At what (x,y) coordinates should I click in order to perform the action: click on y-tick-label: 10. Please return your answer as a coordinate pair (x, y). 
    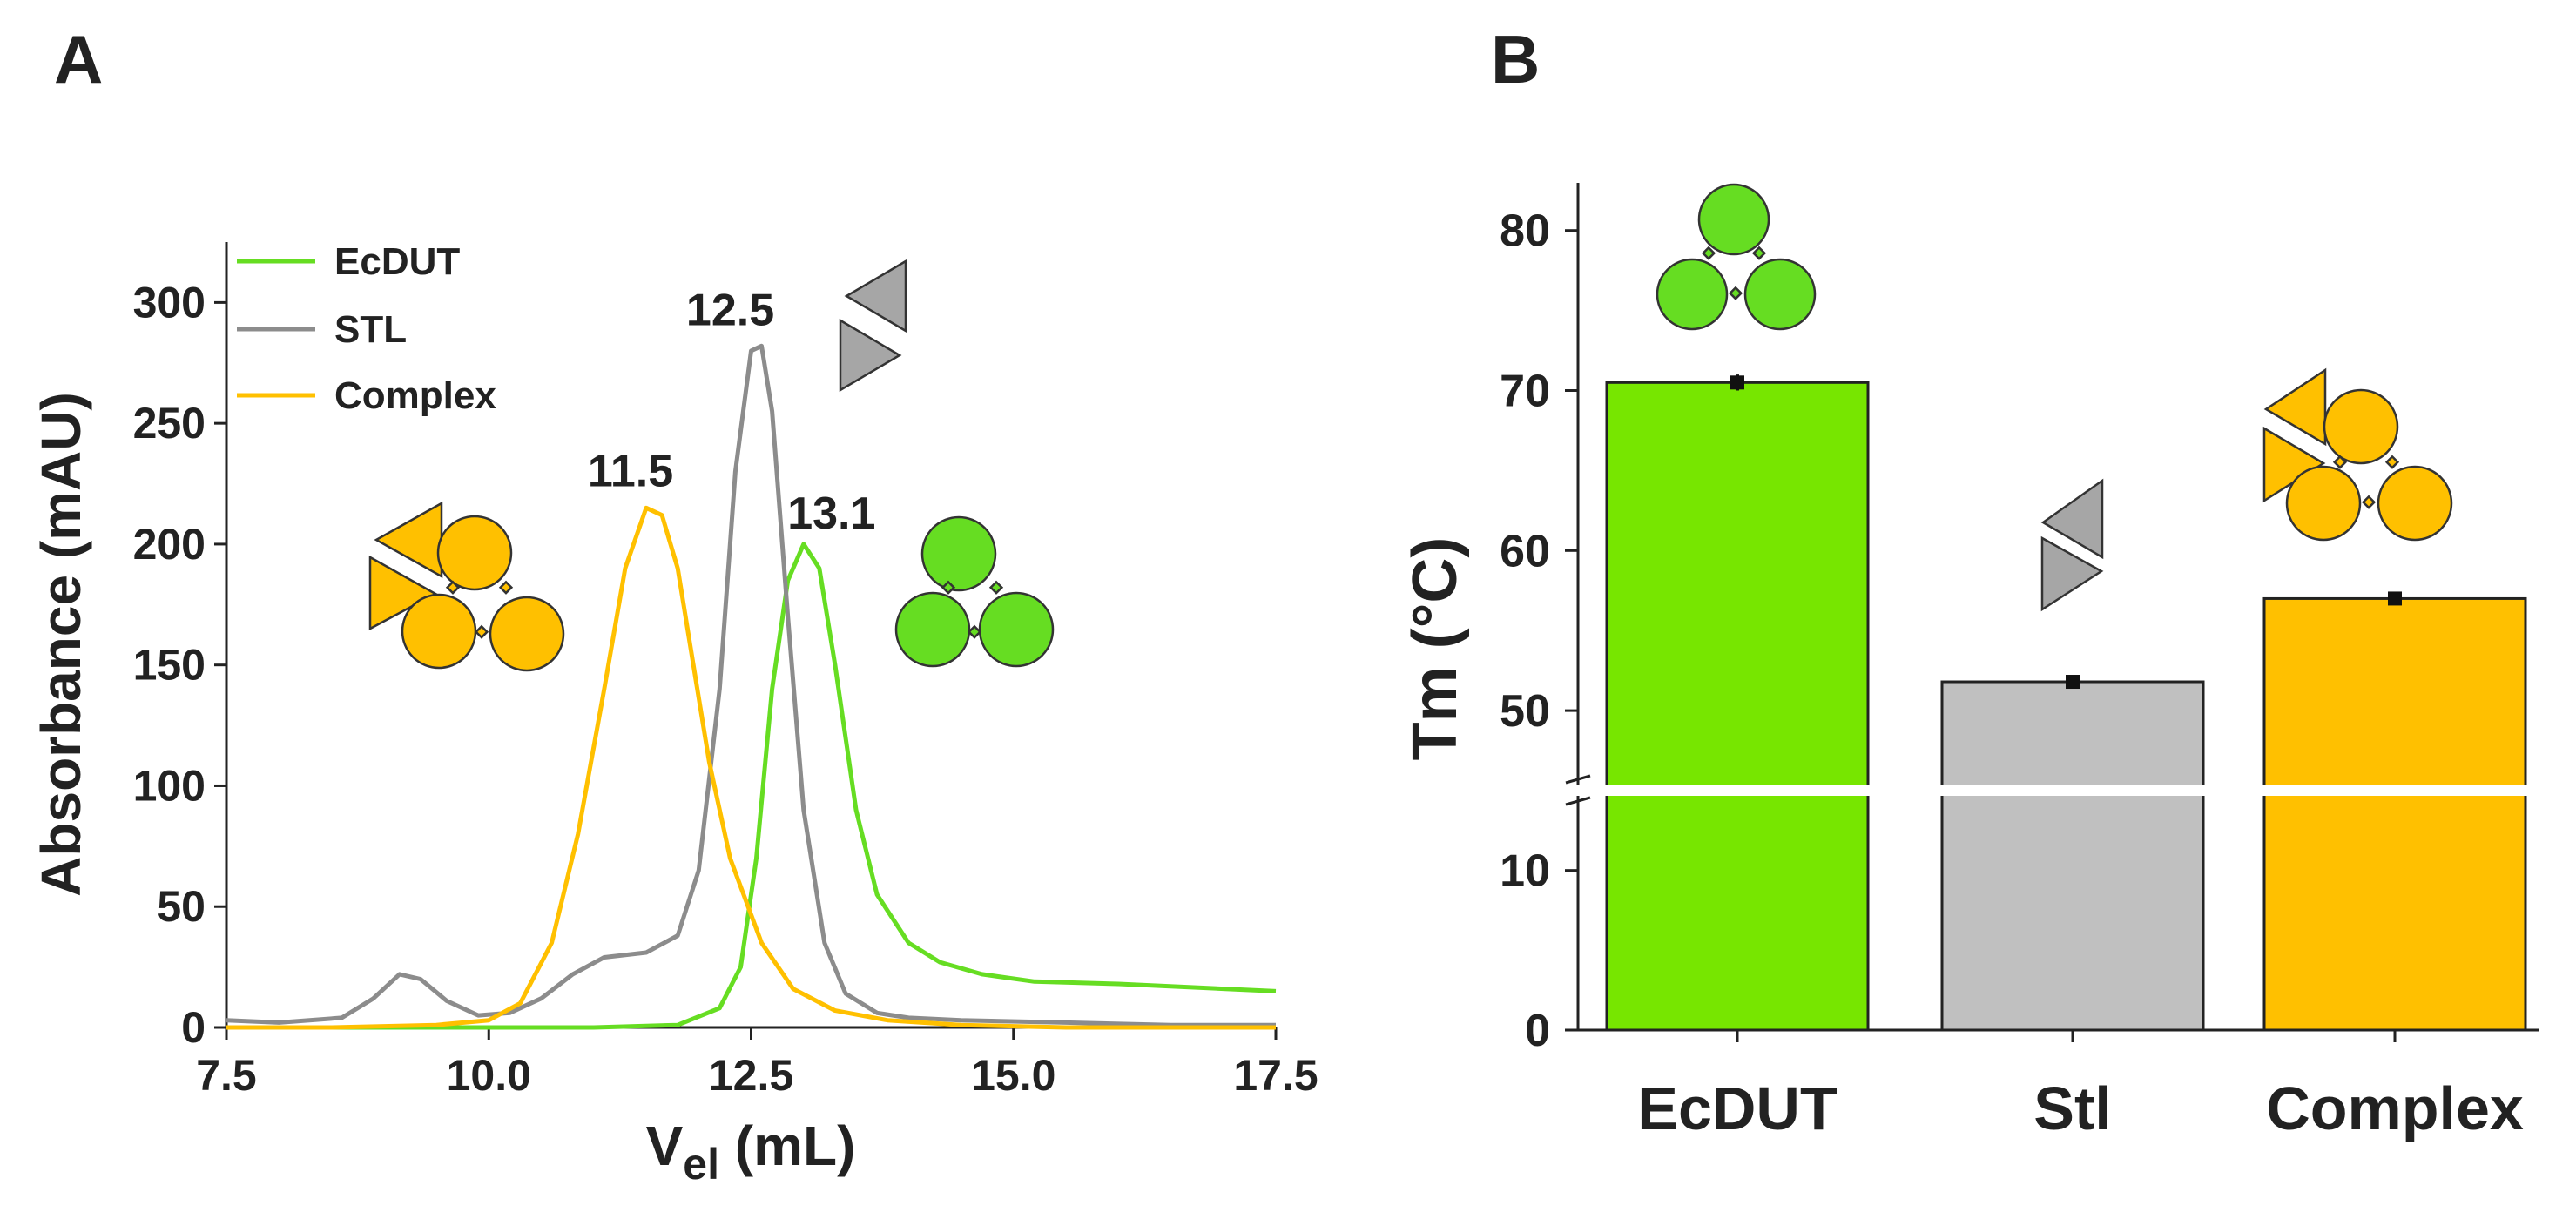
    Looking at the image, I should click on (1525, 871).